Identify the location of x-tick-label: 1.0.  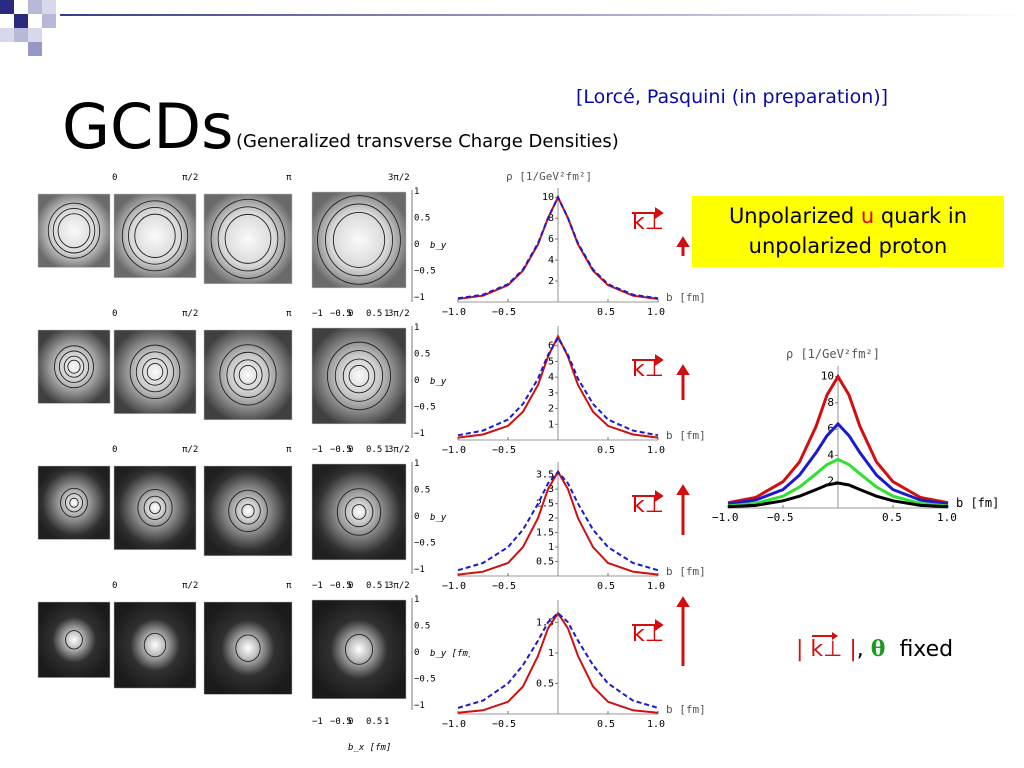
(656, 586).